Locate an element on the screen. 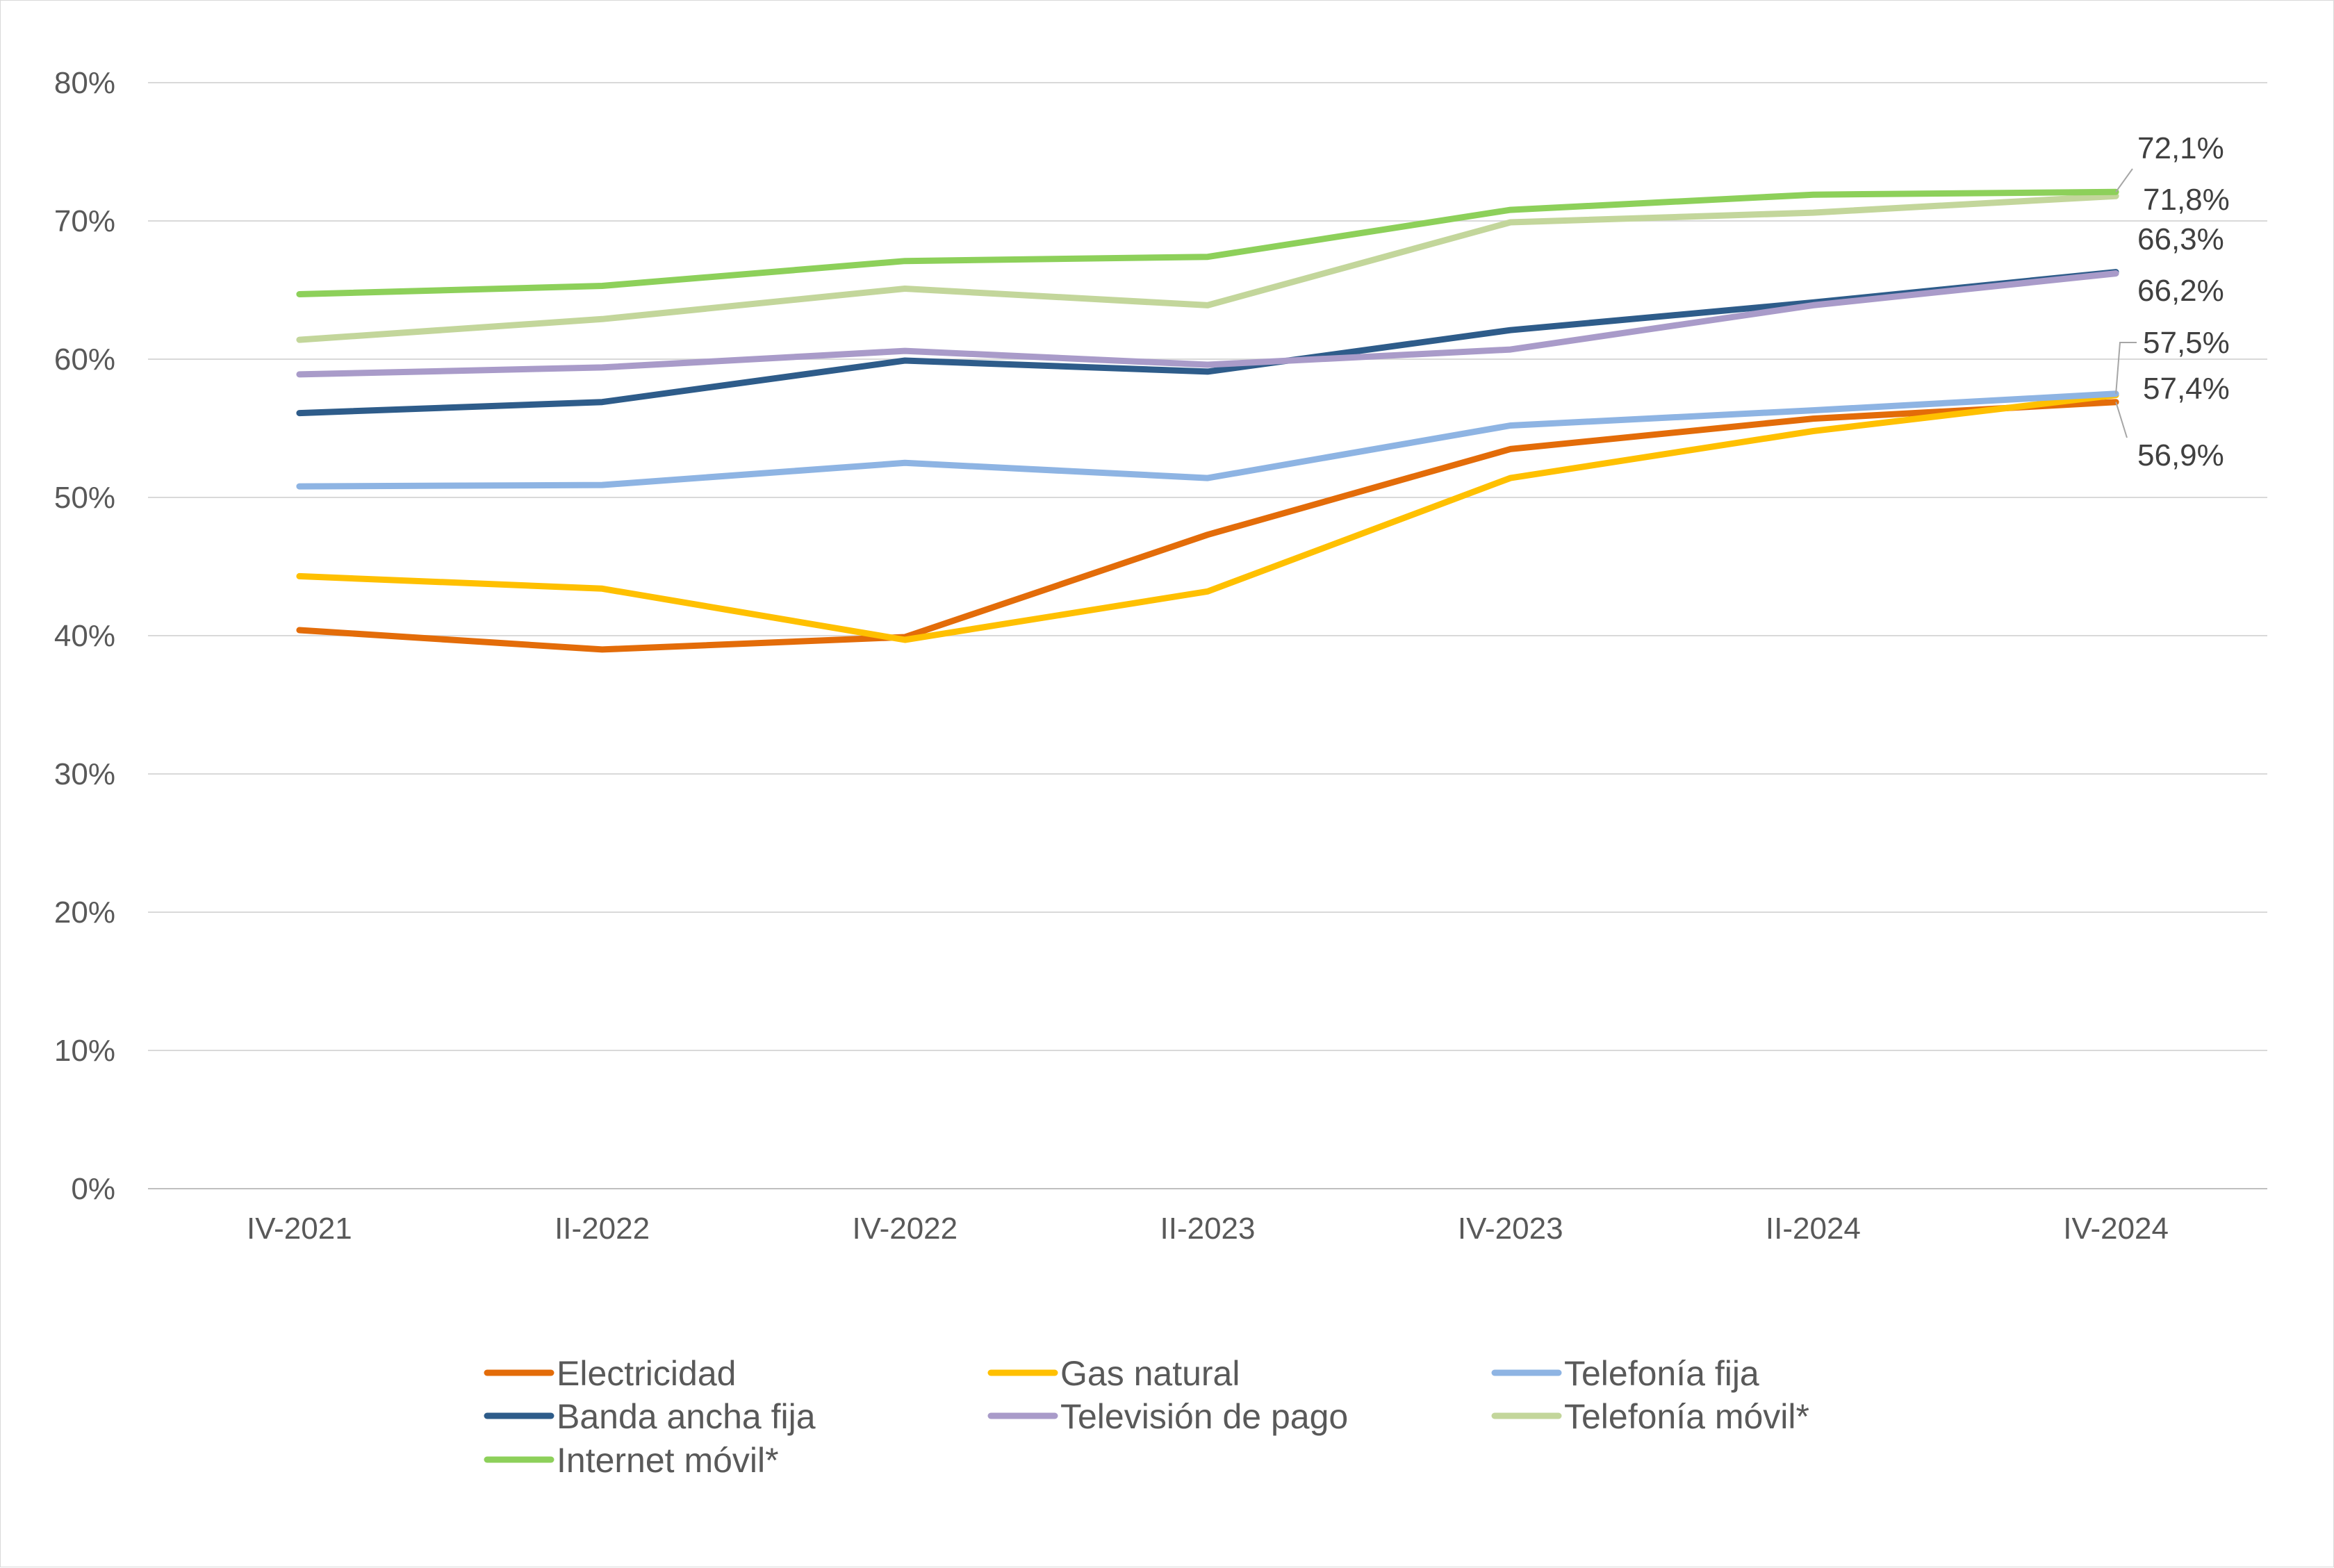  y-tick-label: 60% is located at coordinates (84, 360).